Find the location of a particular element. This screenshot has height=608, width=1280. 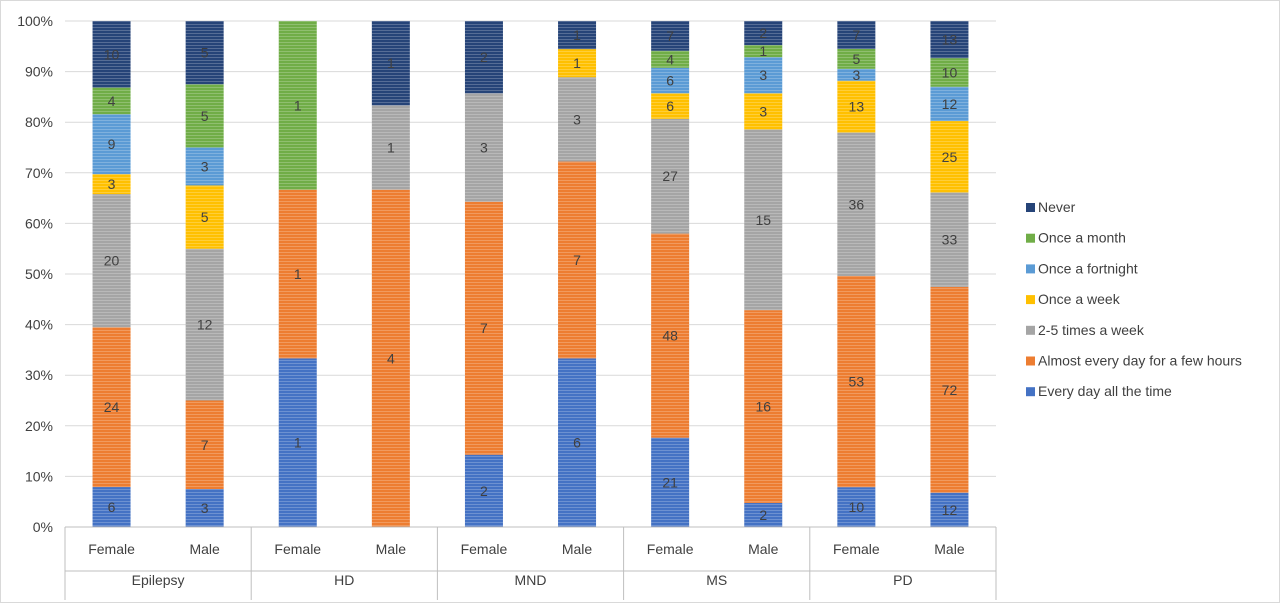

x-group-label: MND is located at coordinates (531, 580).